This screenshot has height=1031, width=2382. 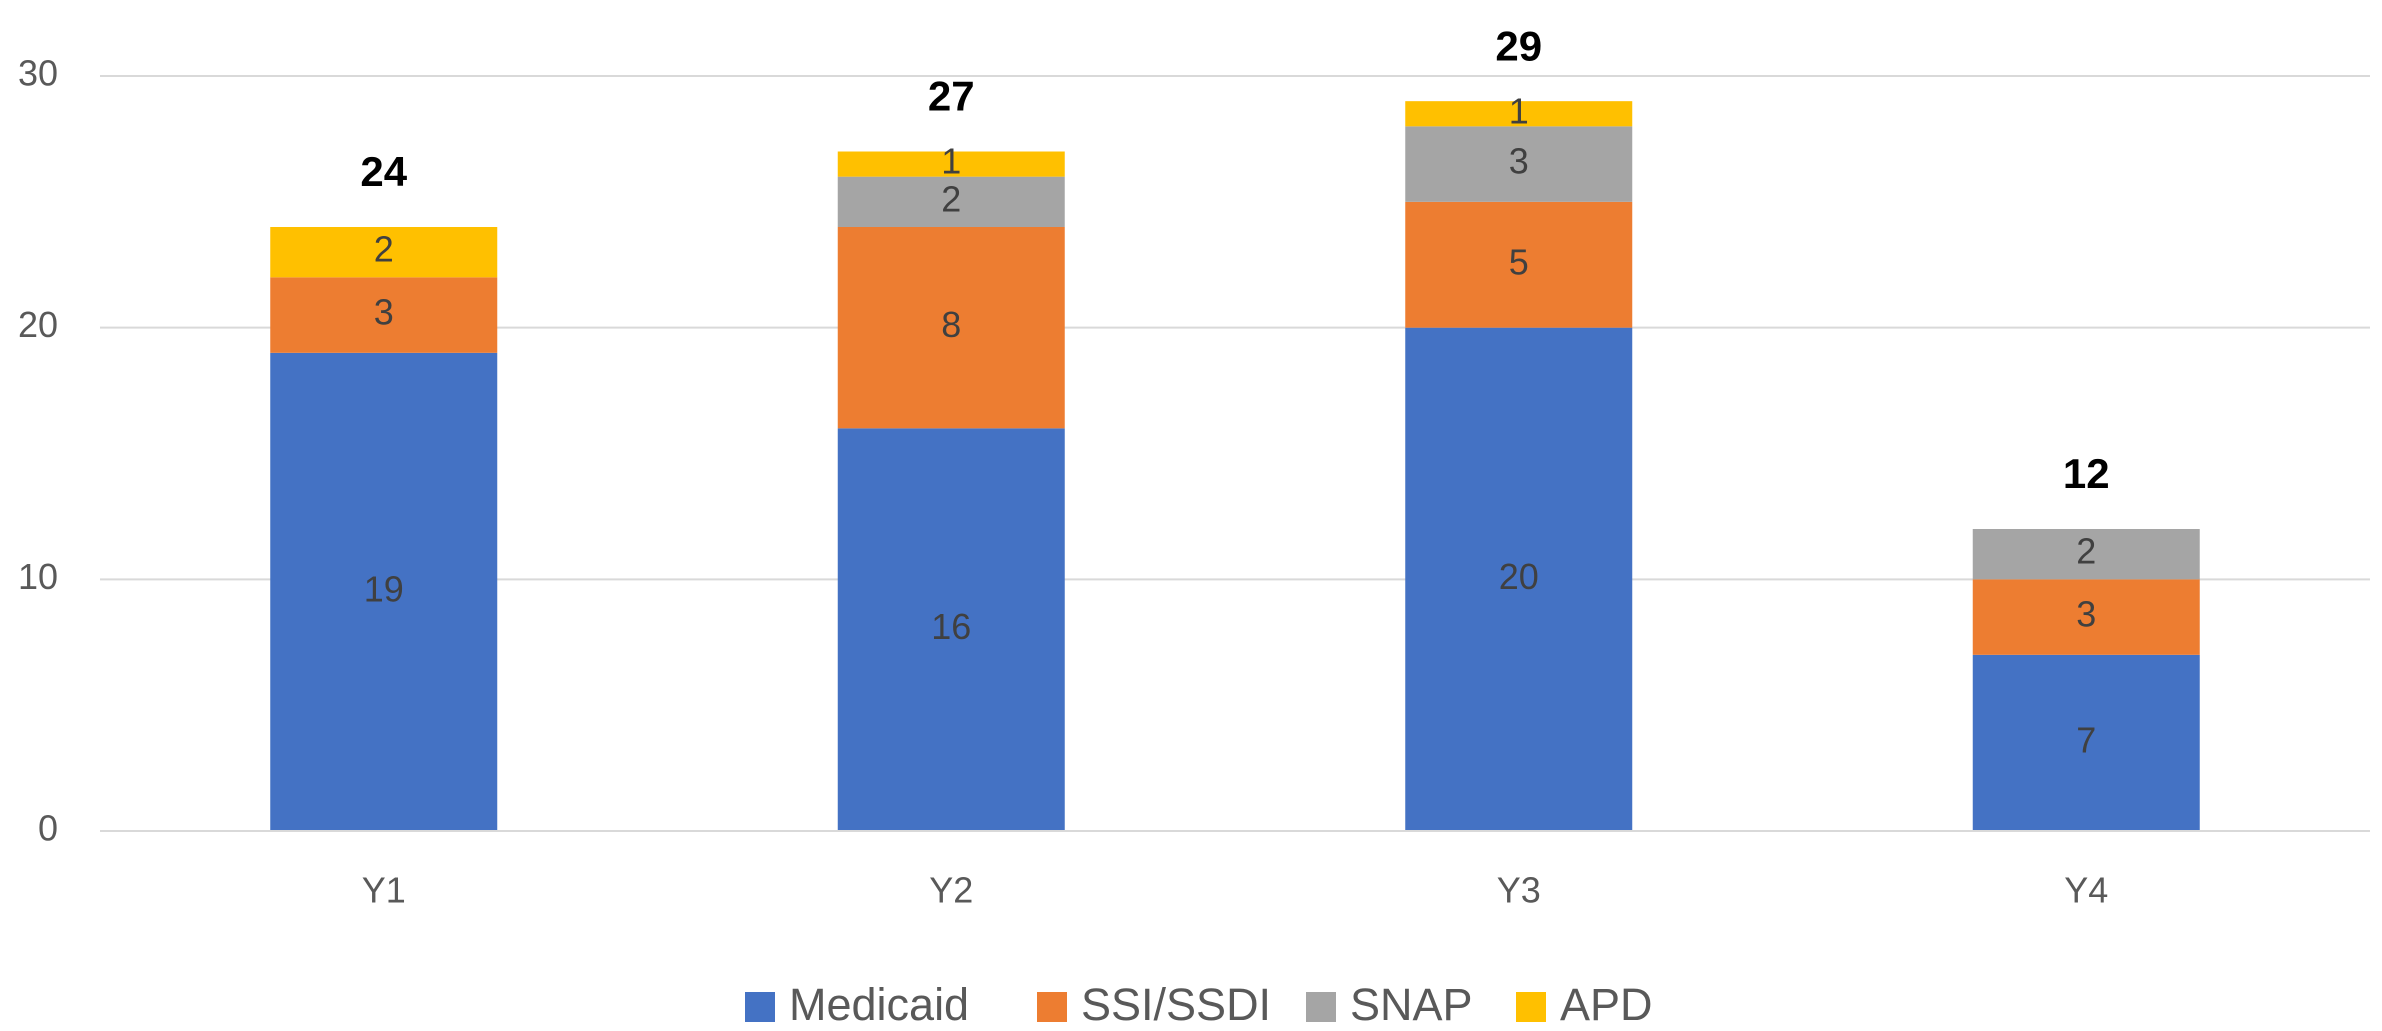 I want to click on legend-label: SNAP, so click(x=1411, y=1004).